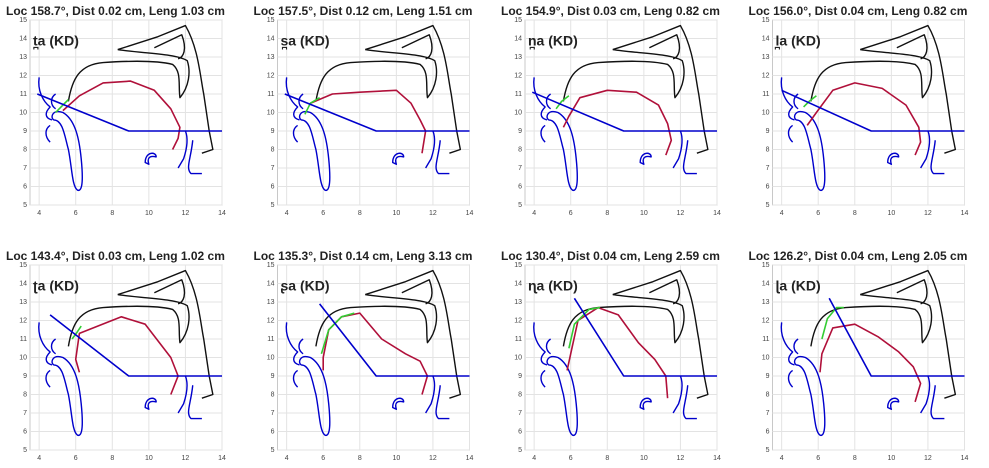 Image resolution: width=989 pixels, height=468 pixels. I want to click on annotation: ʈa (KD), so click(56, 286).